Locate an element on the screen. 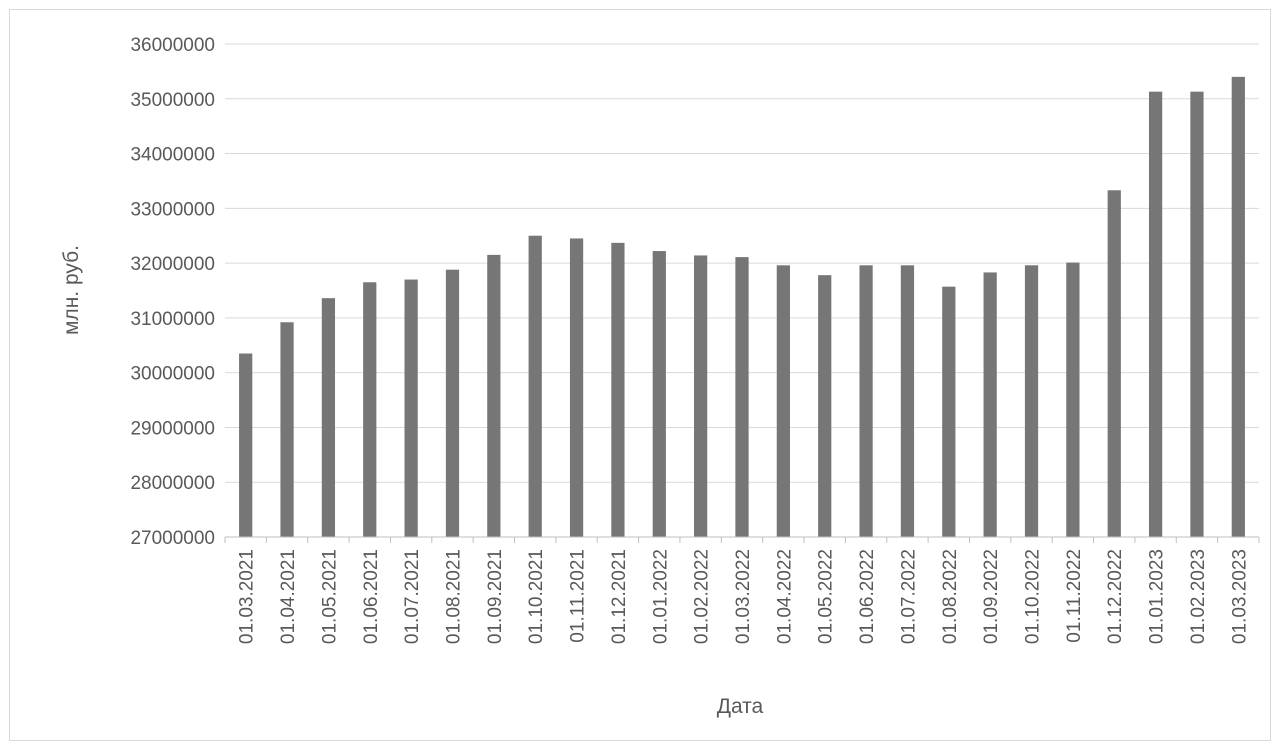 This screenshot has width=1281, height=751. y-tick-label: 30000000 is located at coordinates (172, 374).